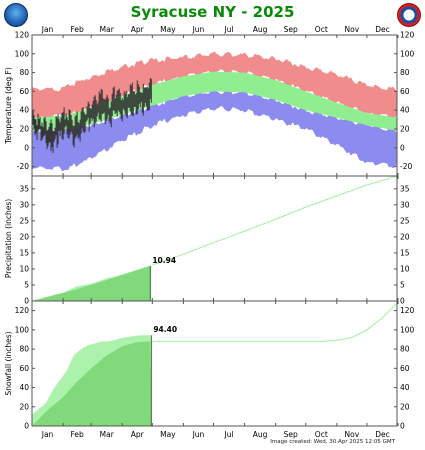  I want to click on month-label-bottom: Mar, so click(107, 434).